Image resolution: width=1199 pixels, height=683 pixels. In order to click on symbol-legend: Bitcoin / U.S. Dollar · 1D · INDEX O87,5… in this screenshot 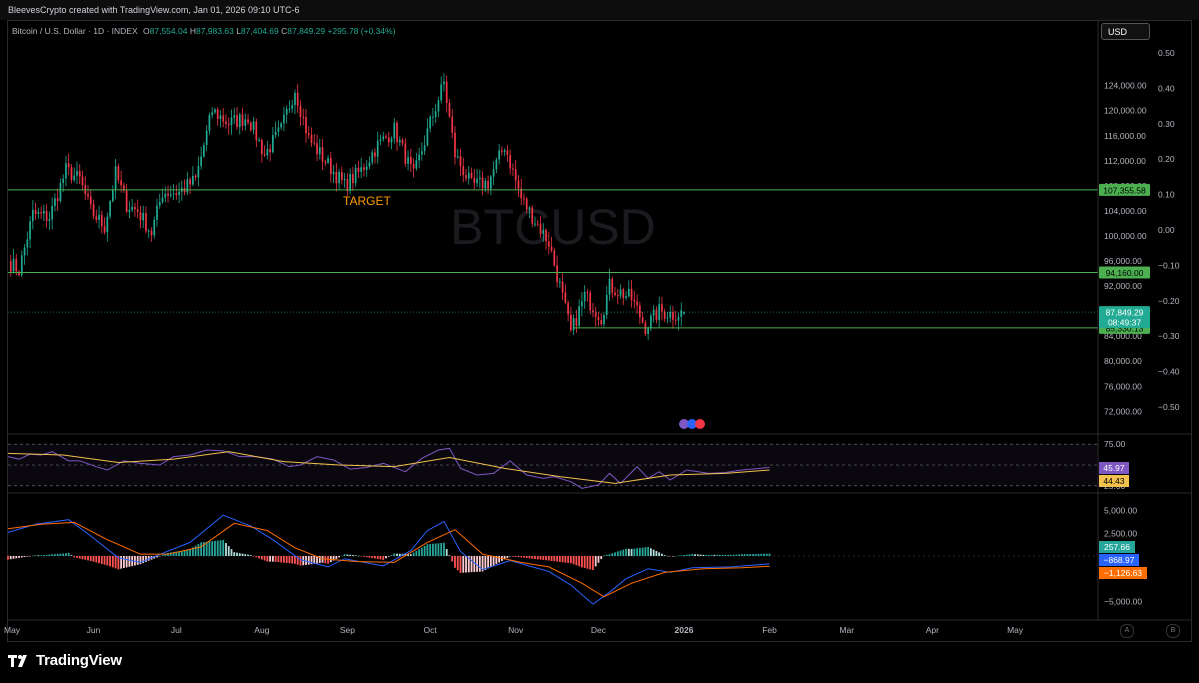, I will do `click(204, 31)`.